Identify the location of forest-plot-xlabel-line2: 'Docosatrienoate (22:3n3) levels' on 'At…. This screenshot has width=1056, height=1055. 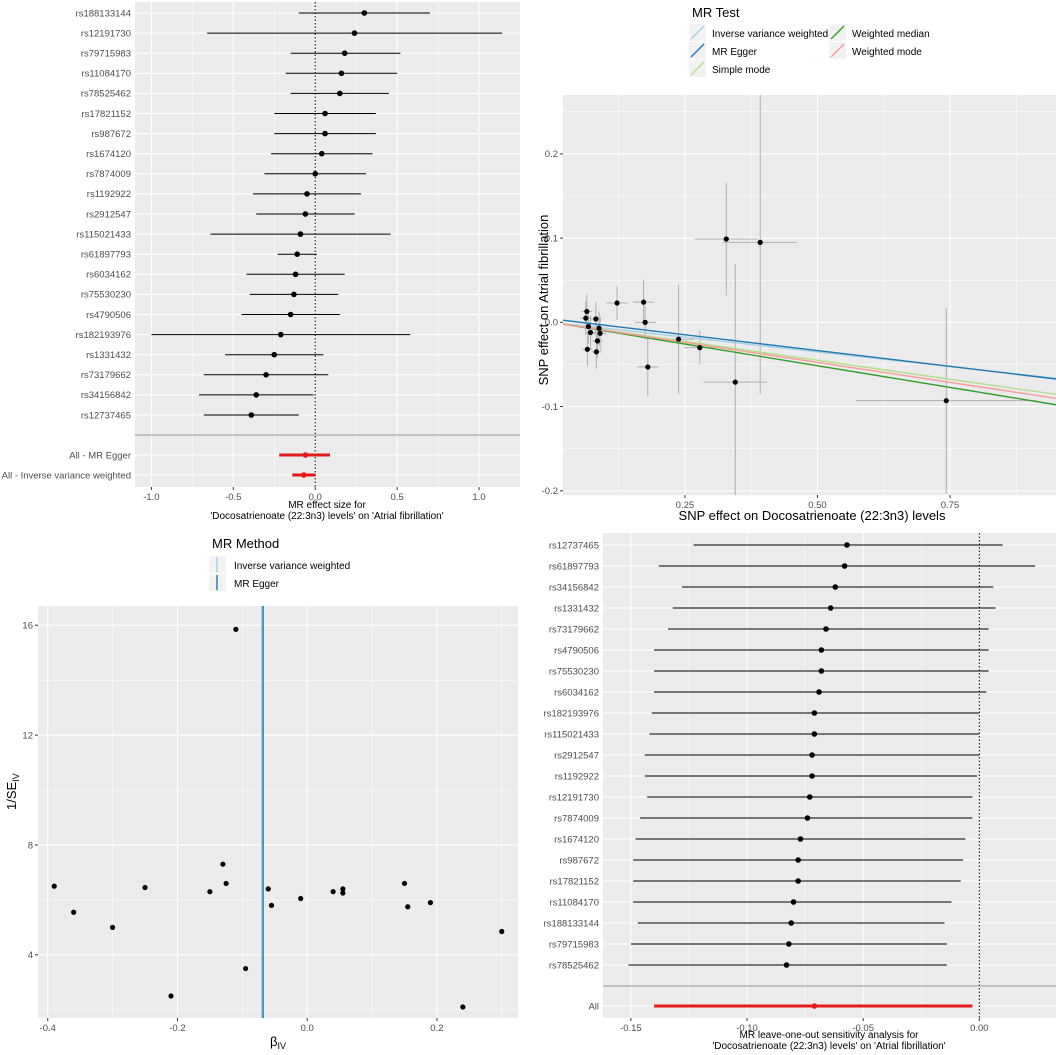
(326, 516).